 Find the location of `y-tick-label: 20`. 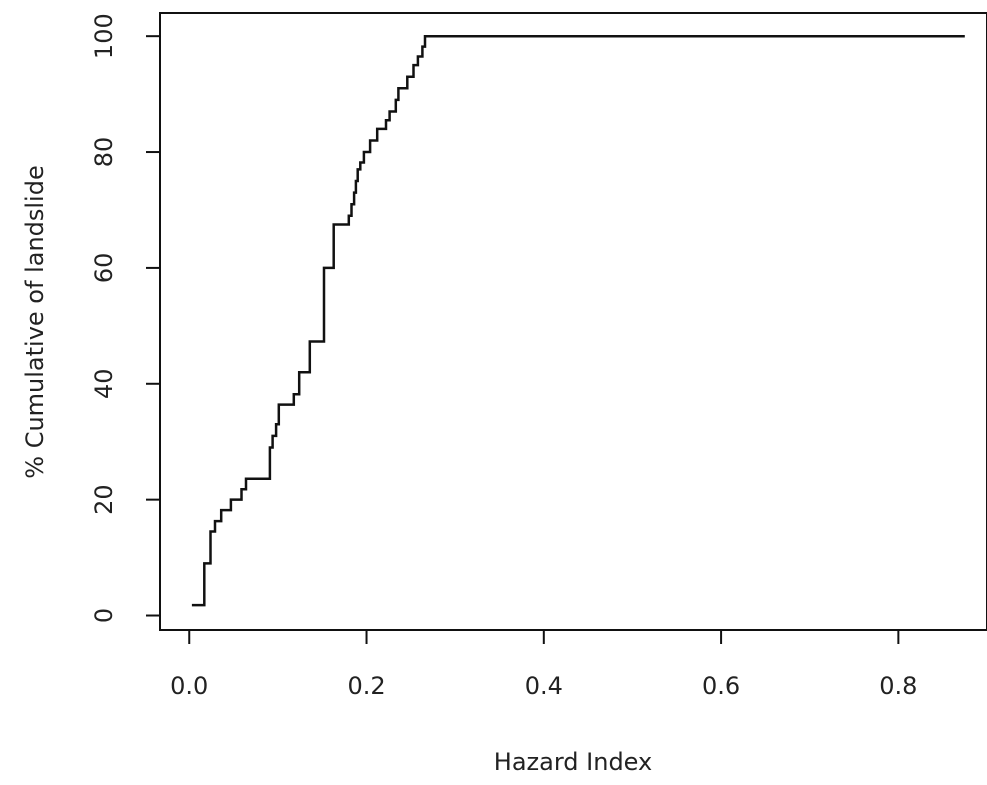

y-tick-label: 20 is located at coordinates (104, 499).